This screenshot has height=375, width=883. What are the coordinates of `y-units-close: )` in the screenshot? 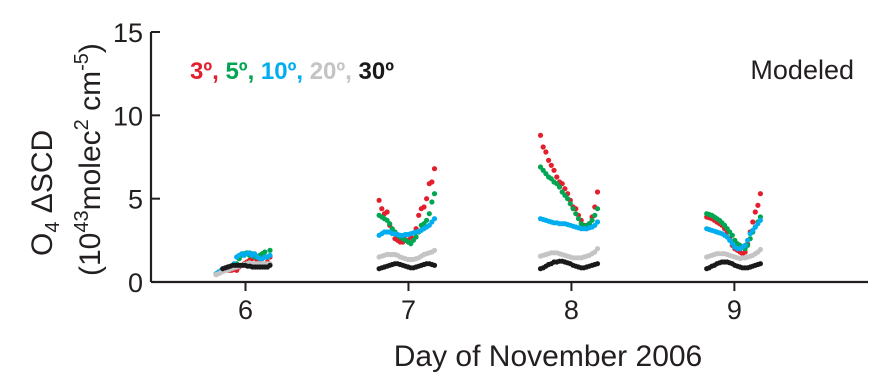 It's located at (90, 48).